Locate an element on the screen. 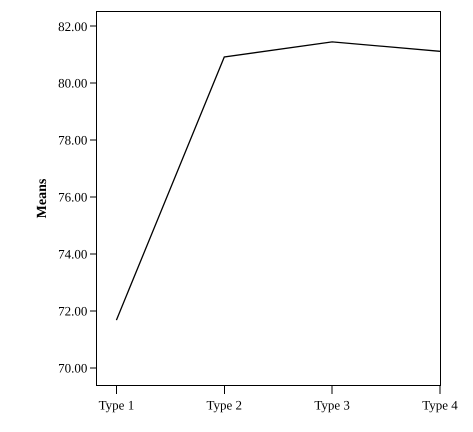 The width and height of the screenshot is (473, 432). x-tick-label: Type 3 is located at coordinates (332, 405).